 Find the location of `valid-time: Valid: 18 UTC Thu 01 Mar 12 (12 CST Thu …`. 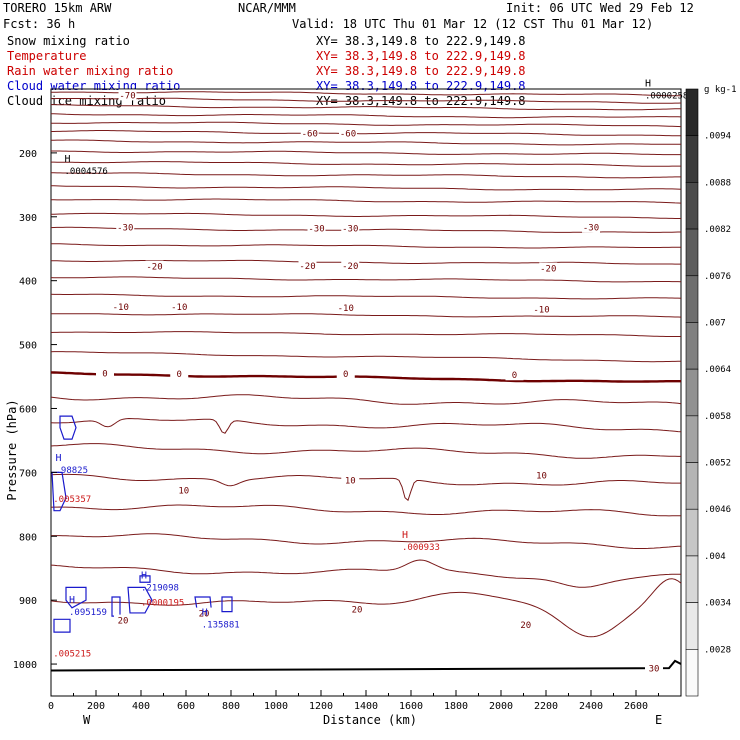

valid-time: Valid: 18 UTC Thu 01 Mar 12 (12 CST Thu … is located at coordinates (472, 24).